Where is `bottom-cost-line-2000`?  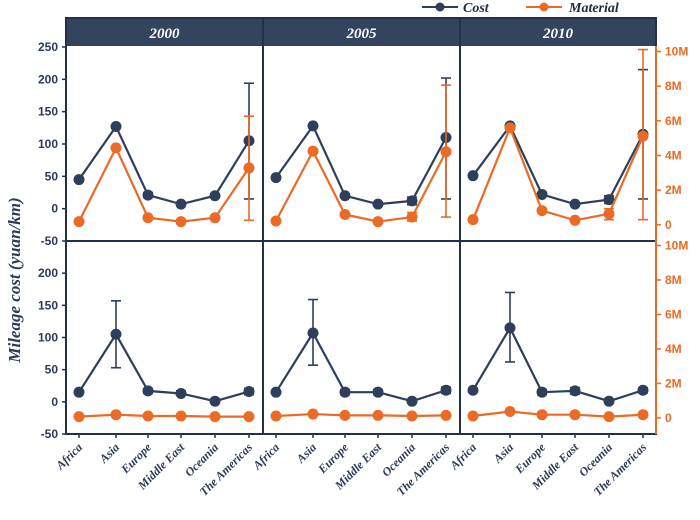 bottom-cost-line-2000 is located at coordinates (164, 367).